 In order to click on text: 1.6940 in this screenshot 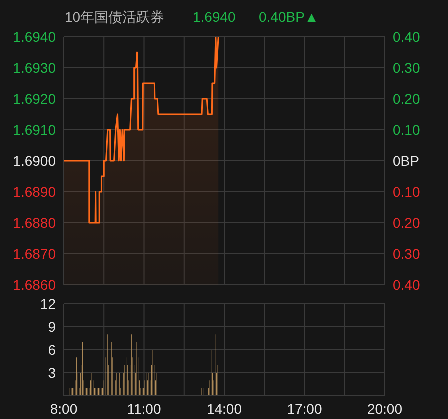, I will do `click(214, 17)`.